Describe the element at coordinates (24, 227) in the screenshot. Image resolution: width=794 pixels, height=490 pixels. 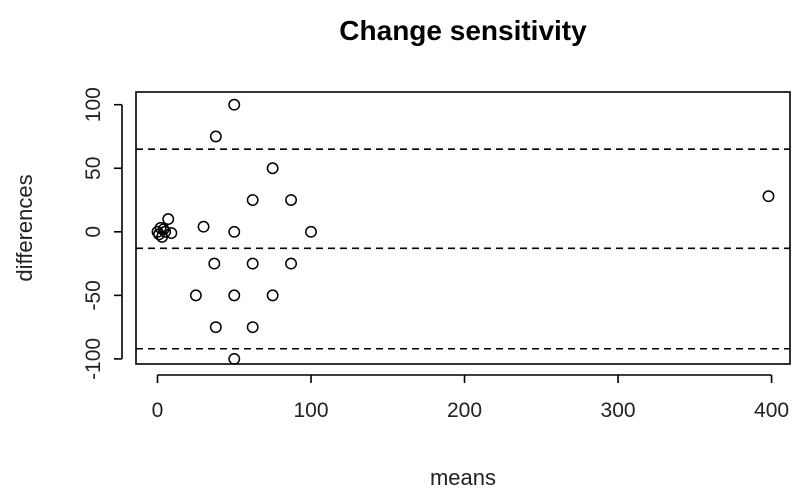
I see `y-axis-label: differences` at that location.